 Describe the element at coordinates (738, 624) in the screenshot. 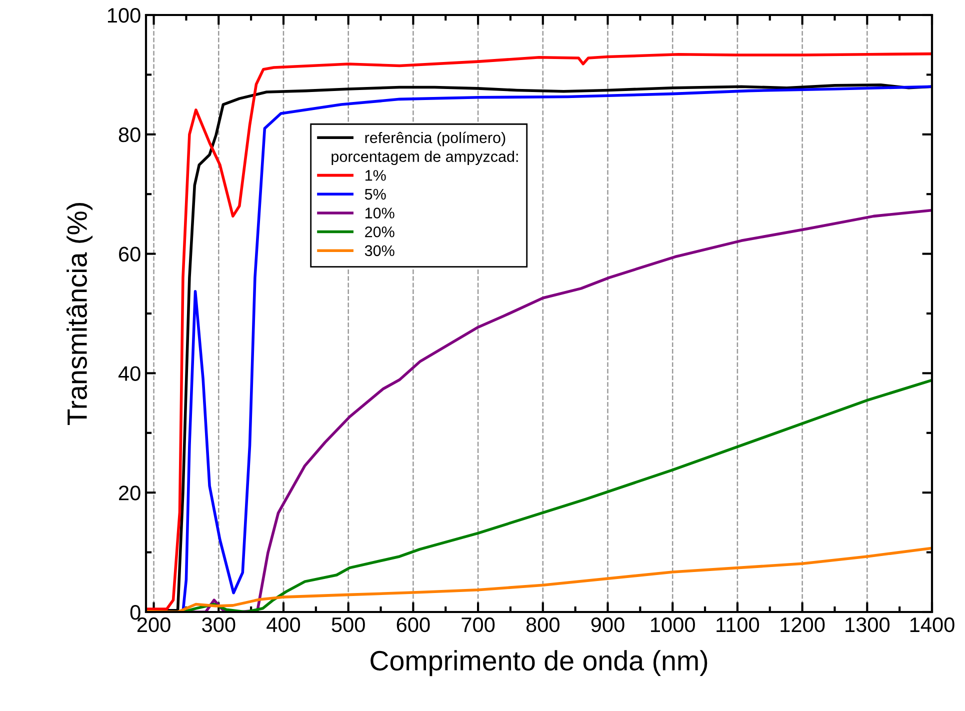

I see `x-tick-label: 1100` at that location.